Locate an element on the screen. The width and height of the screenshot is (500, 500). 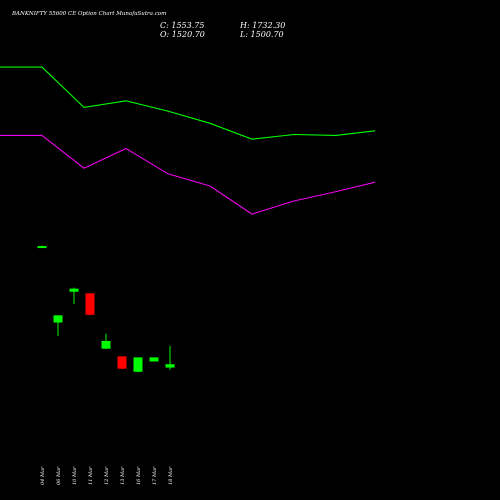
low-value: L: 1500.70 is located at coordinates (262, 34).